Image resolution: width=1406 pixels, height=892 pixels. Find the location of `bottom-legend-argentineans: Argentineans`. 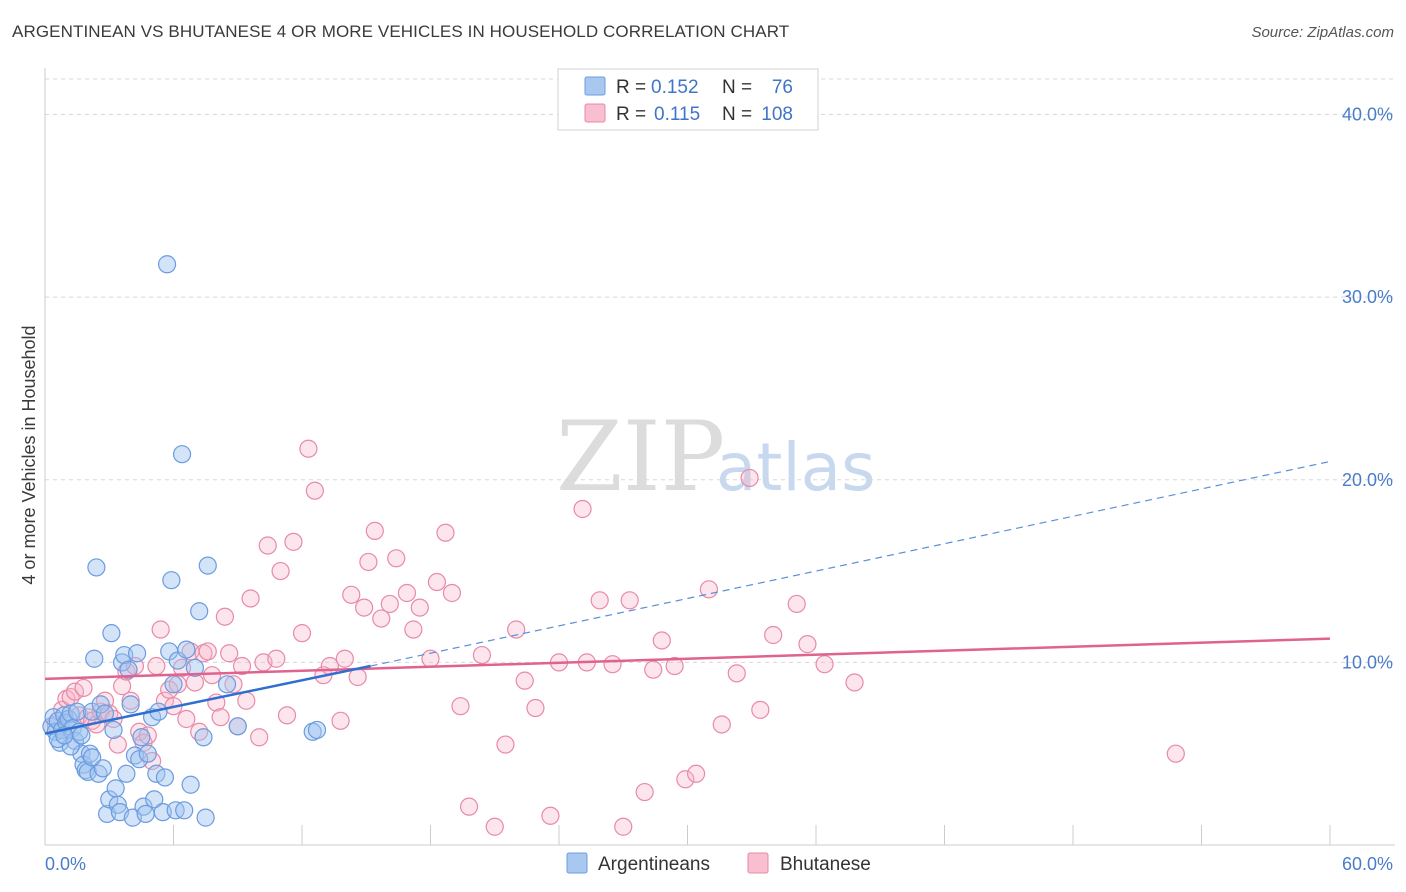

bottom-legend-argentineans: Argentineans is located at coordinates (654, 864).